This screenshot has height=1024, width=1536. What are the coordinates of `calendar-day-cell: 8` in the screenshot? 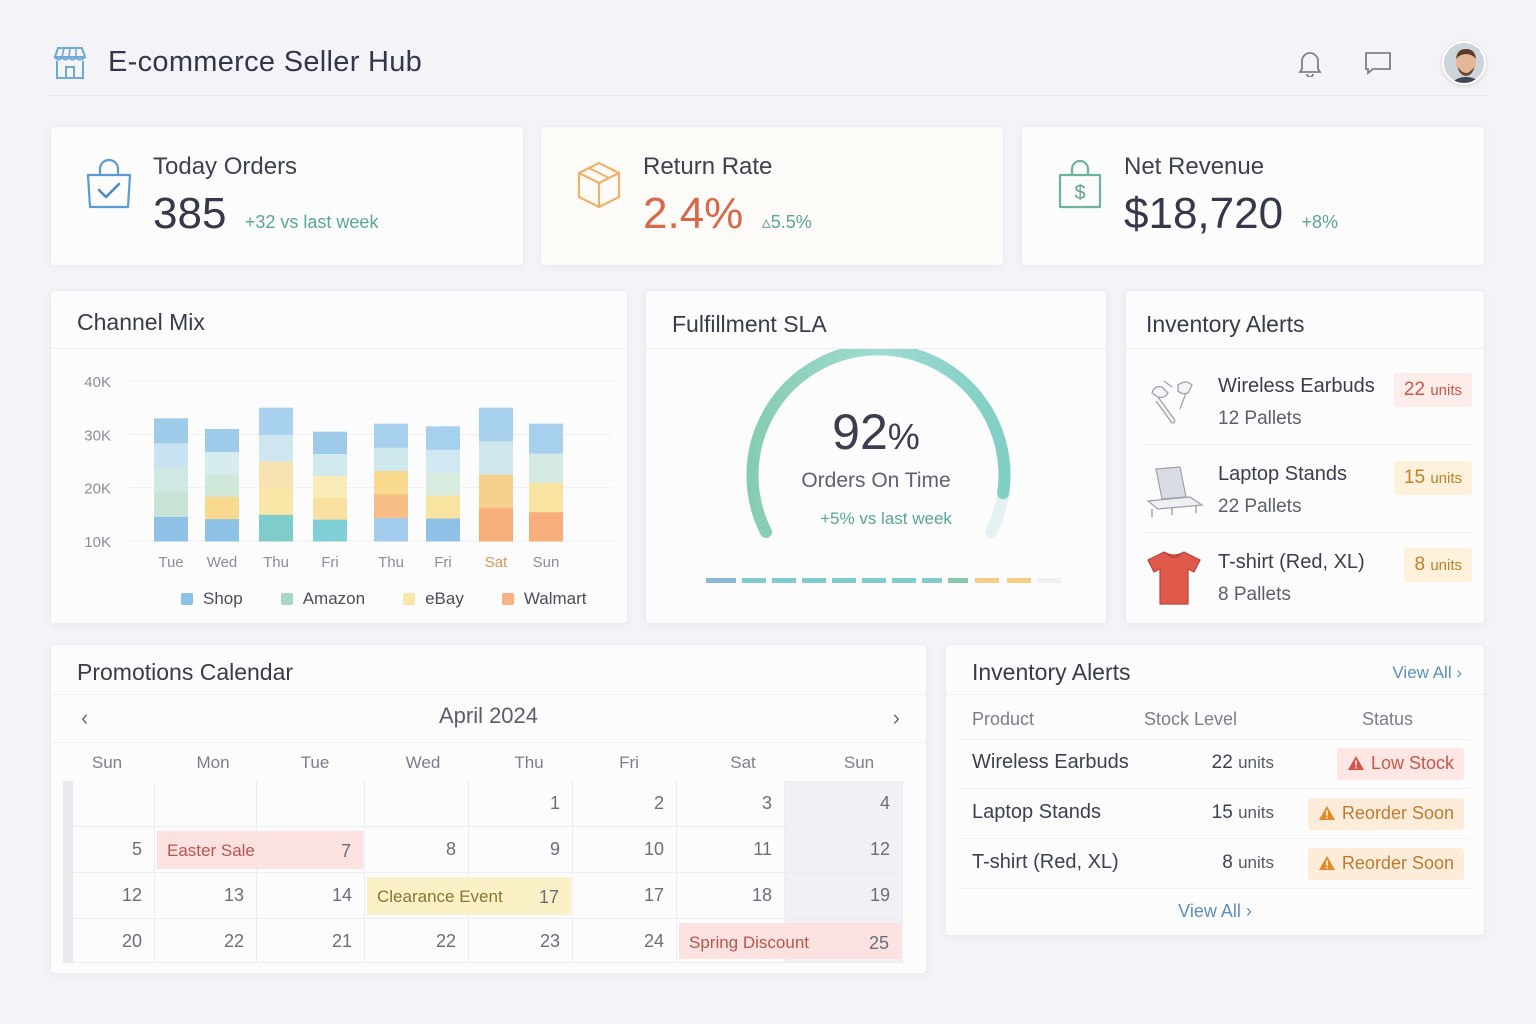 It's located at (417, 850).